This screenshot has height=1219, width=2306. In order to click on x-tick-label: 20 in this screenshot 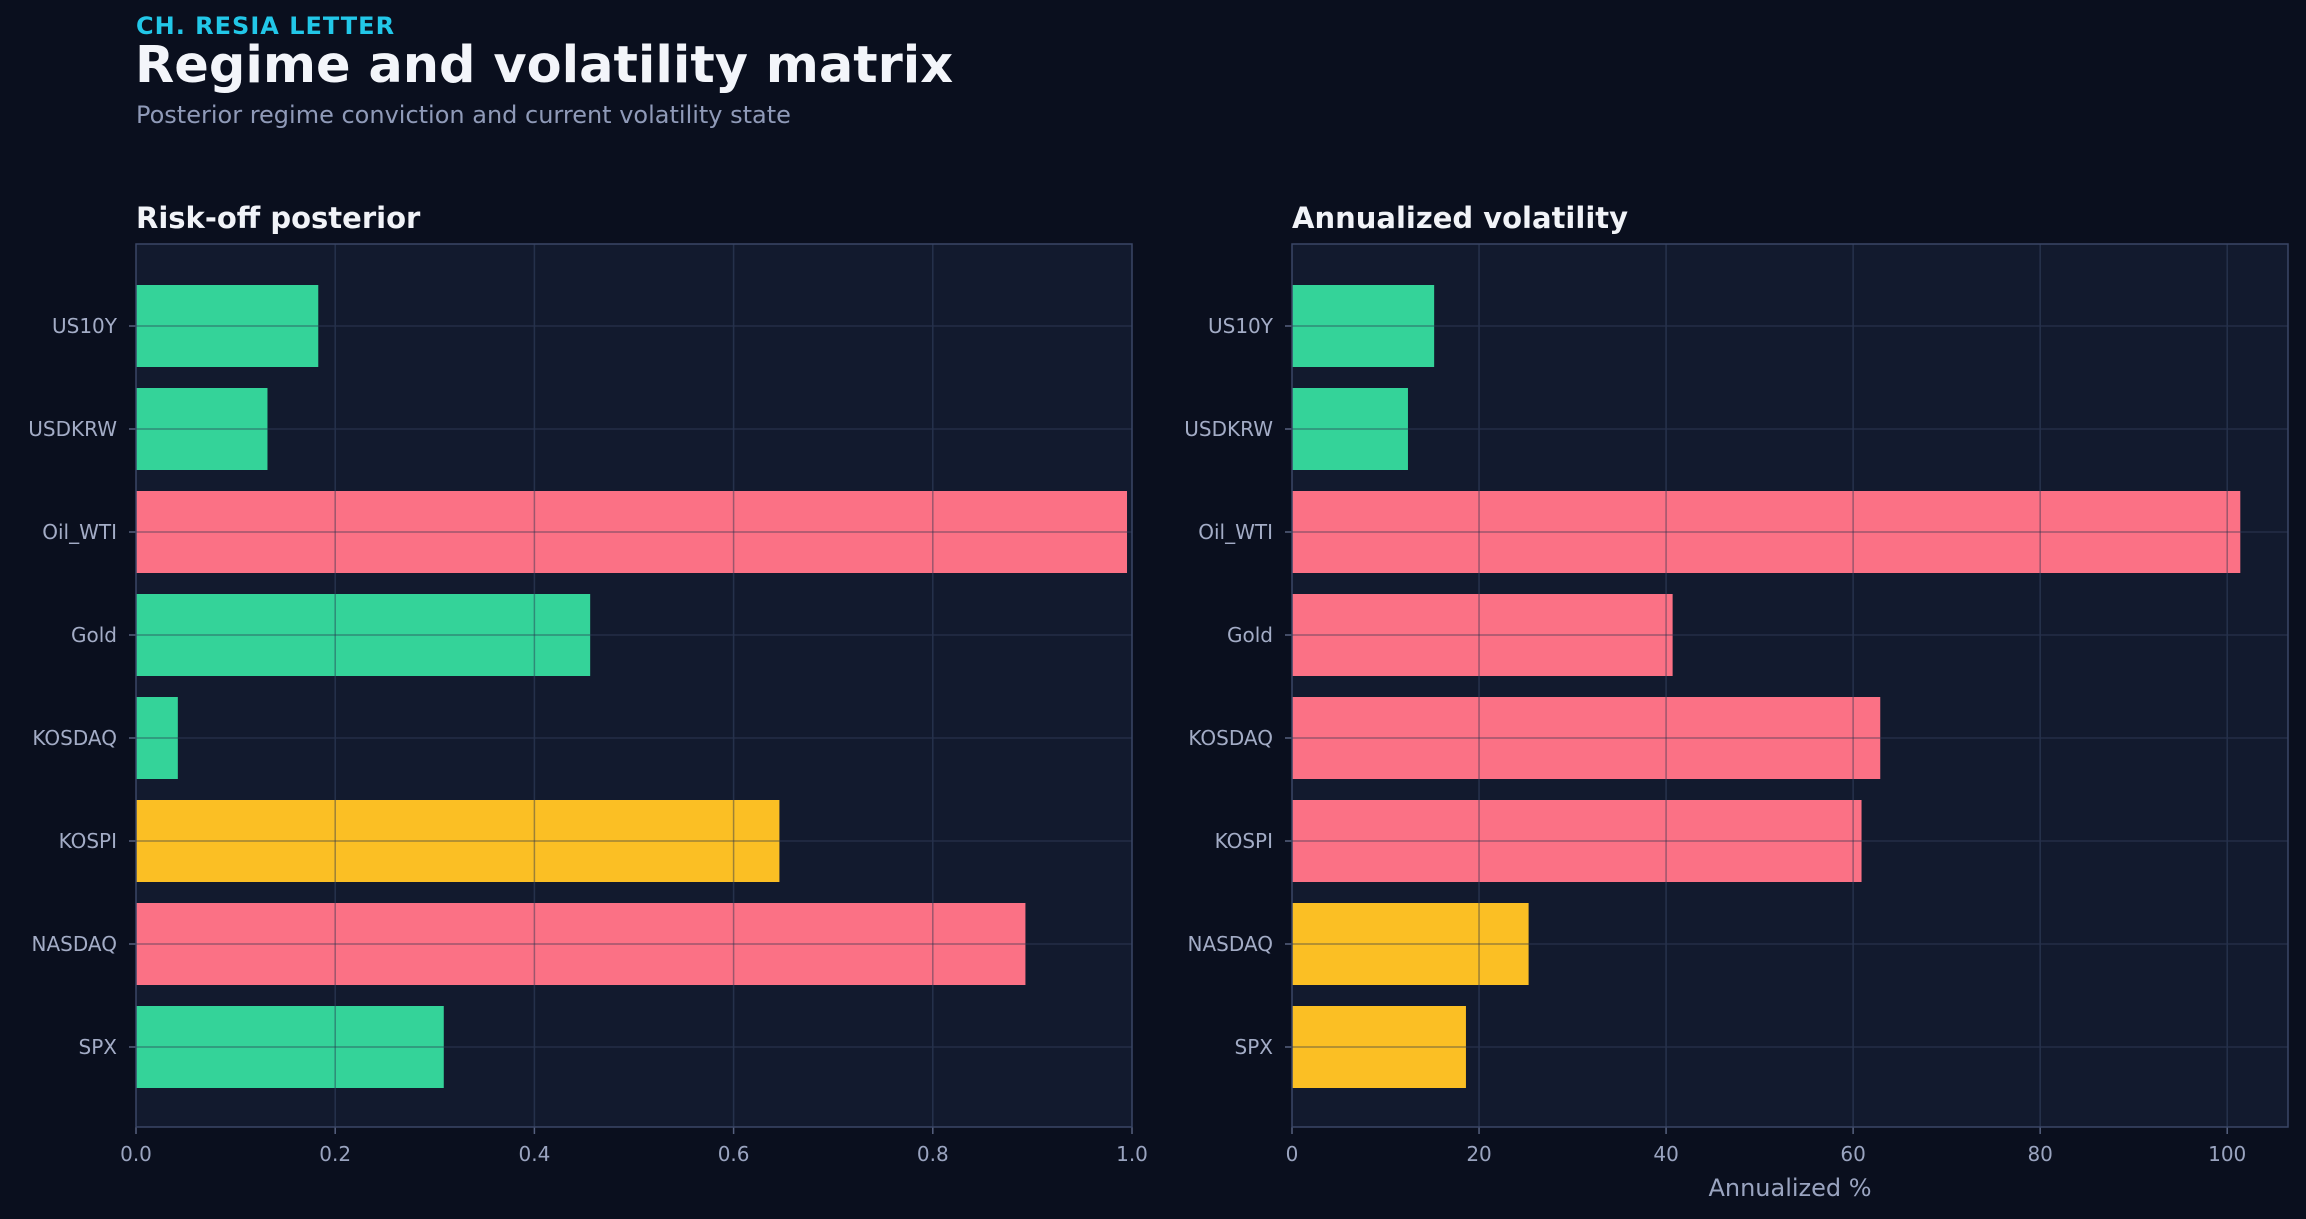, I will do `click(1478, 1154)`.